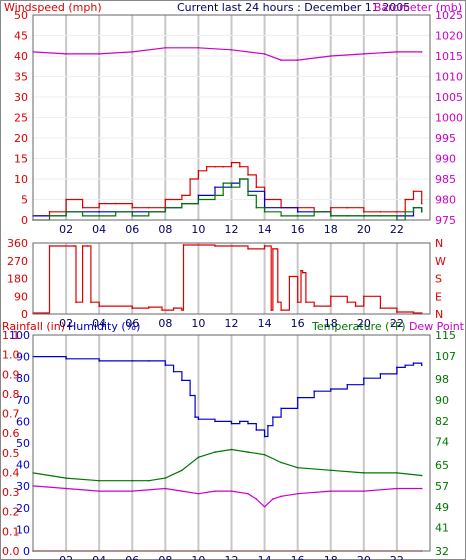  Describe the element at coordinates (449, 15) in the screenshot. I see `p0-ytick-label-right: 1025` at that location.